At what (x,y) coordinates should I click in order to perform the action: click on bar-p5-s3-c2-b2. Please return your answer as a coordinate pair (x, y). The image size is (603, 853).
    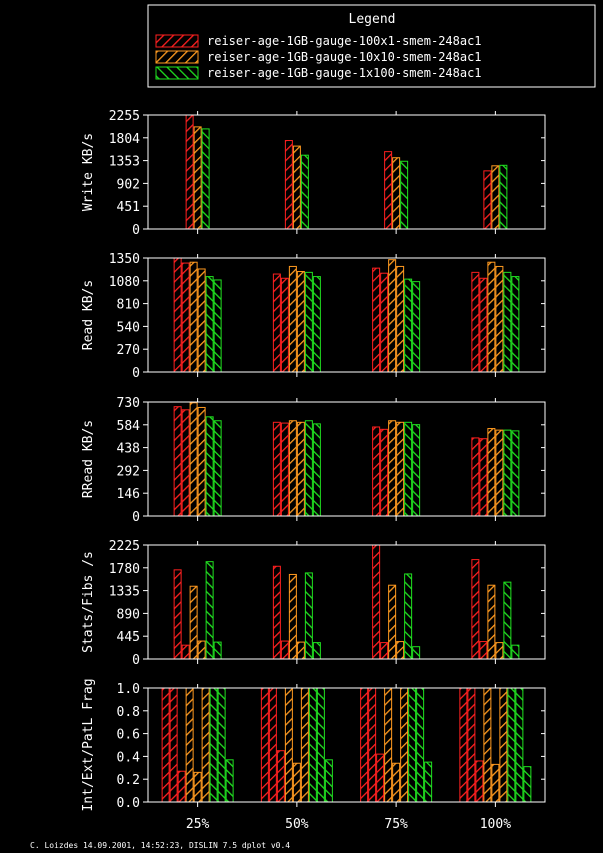
    Looking at the image, I should click on (320, 745).